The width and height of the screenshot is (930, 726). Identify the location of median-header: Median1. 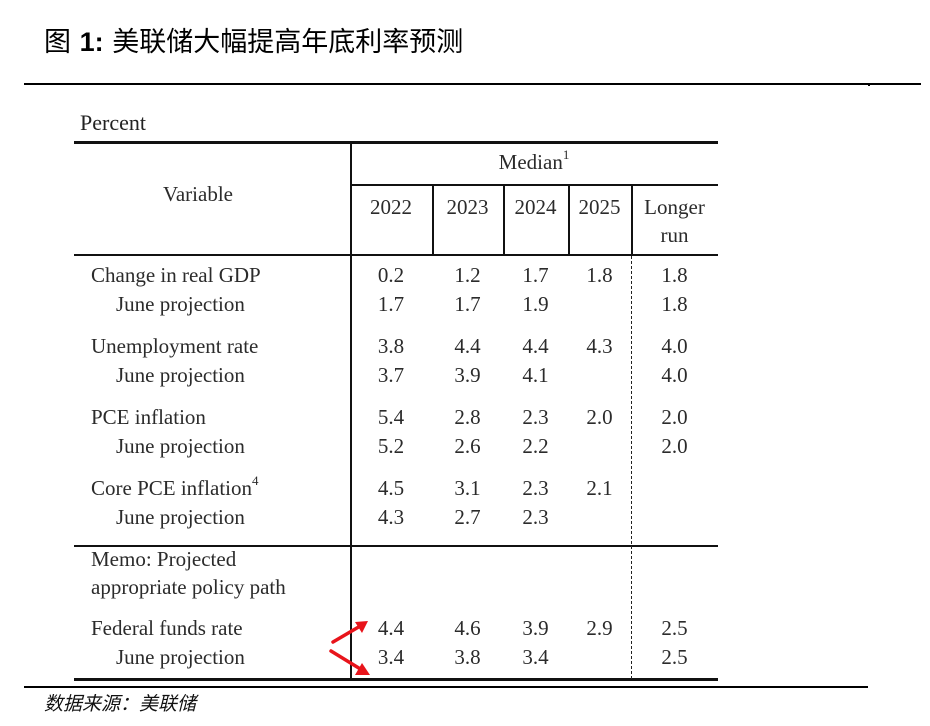
(534, 161).